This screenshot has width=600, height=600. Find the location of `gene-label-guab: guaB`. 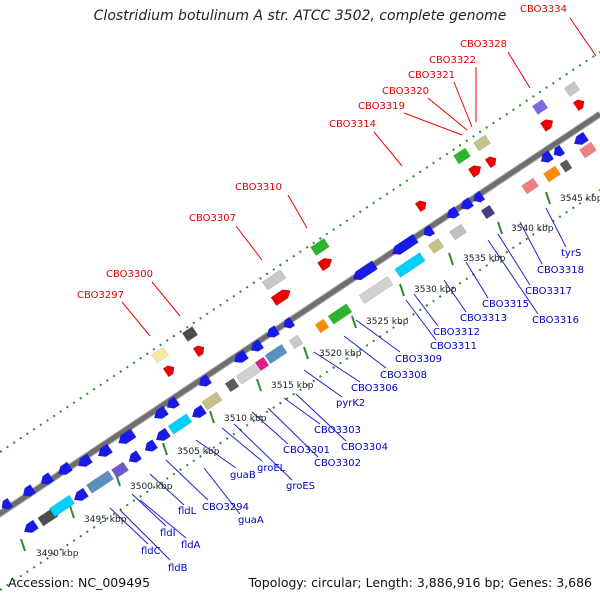

gene-label-guab: guaB is located at coordinates (243, 475).